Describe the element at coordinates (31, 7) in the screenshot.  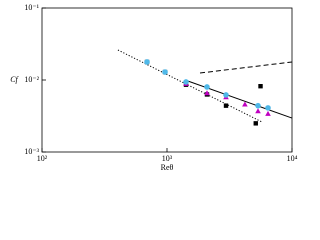
I see `y-tick-label: 10⁻¹` at that location.